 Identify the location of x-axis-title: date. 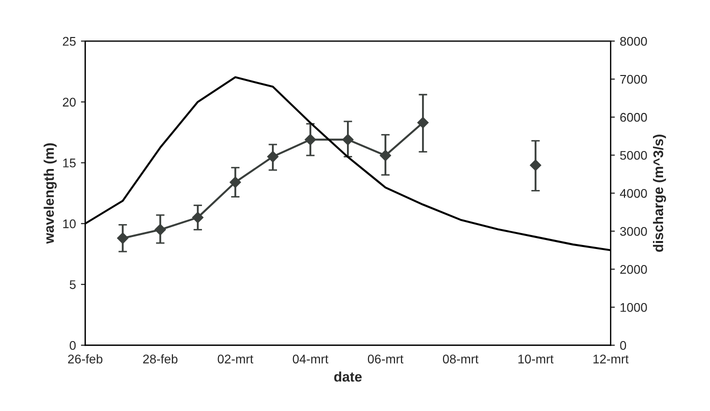
(348, 376).